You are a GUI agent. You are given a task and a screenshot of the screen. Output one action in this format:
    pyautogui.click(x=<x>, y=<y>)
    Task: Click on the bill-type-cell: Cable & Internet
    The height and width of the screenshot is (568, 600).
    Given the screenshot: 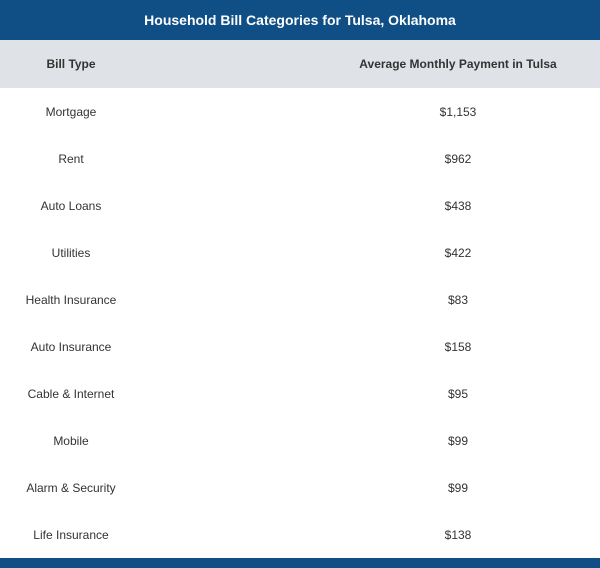 What is the action you would take?
    pyautogui.click(x=71, y=393)
    